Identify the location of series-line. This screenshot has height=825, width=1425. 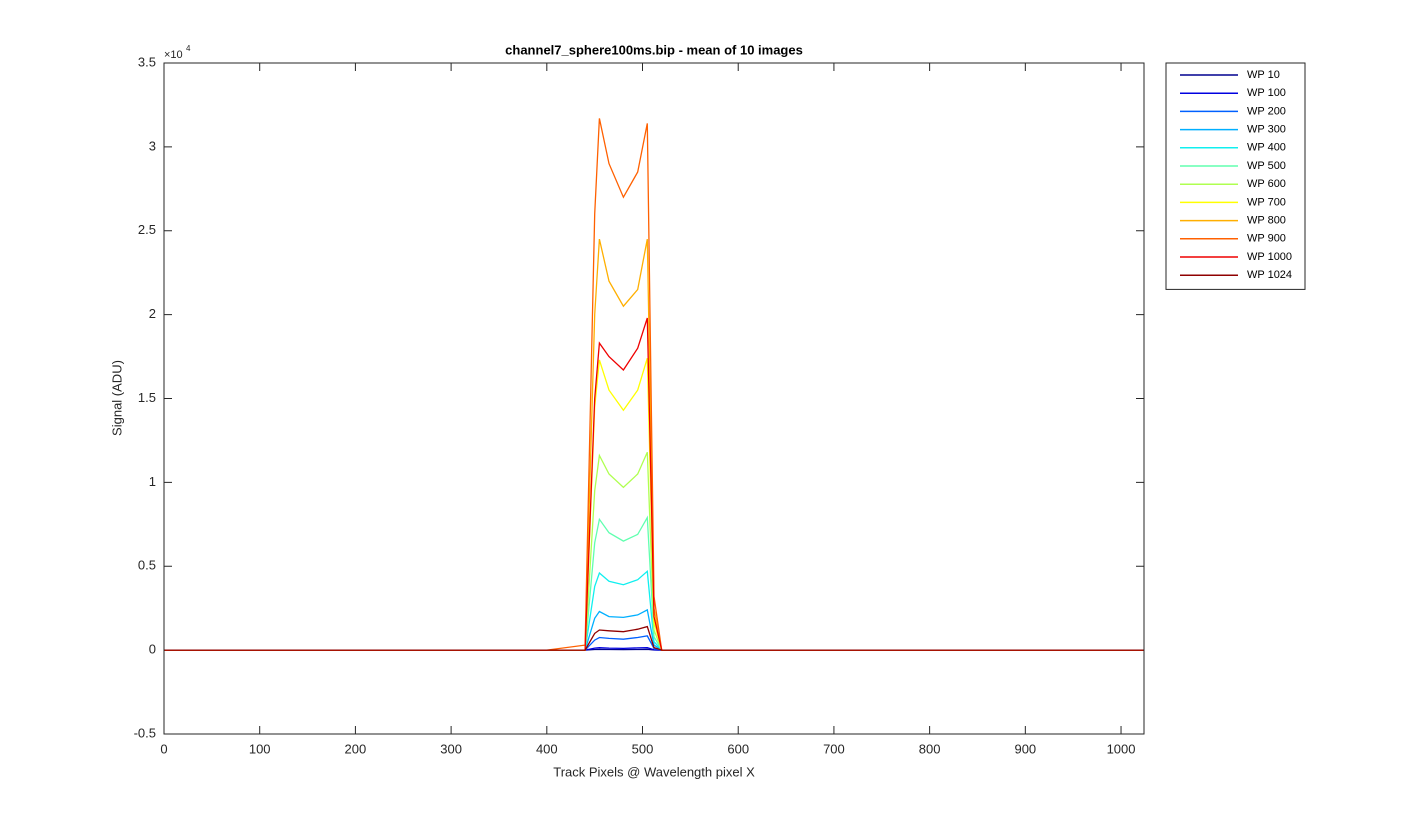
(654, 638).